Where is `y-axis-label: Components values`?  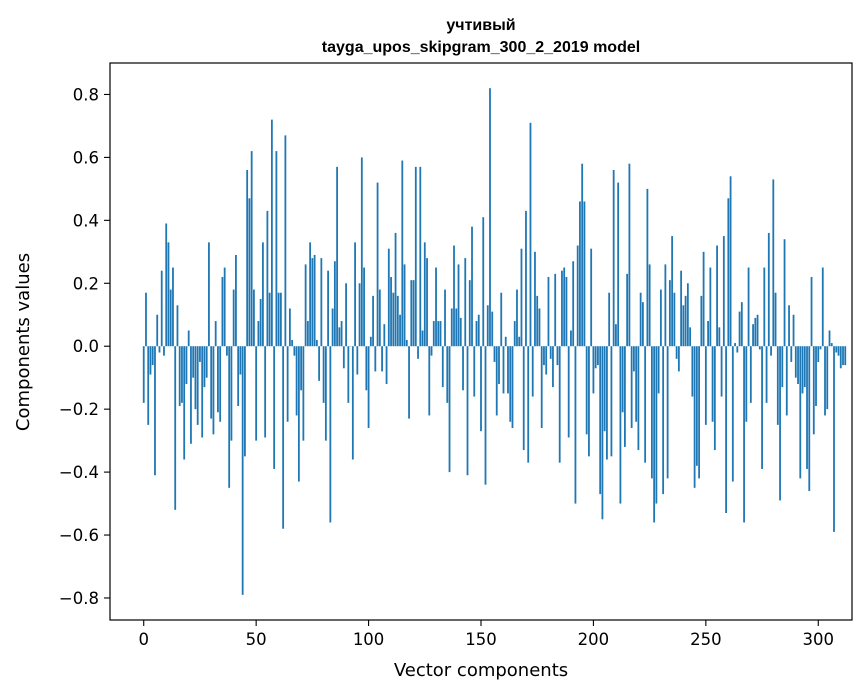
y-axis-label: Components values is located at coordinates (23, 342).